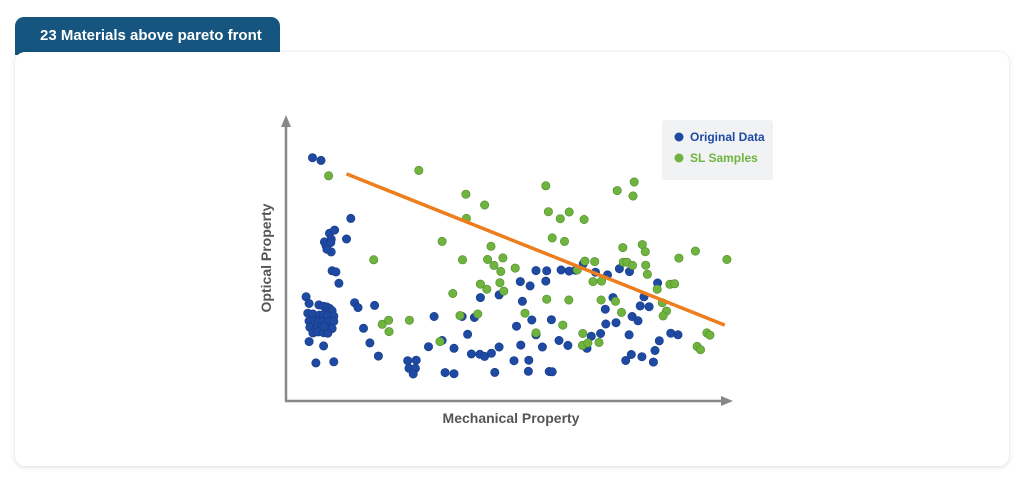  What do you see at coordinates (511, 418) in the screenshot?
I see `x-axis-title: Mechanical Property` at bounding box center [511, 418].